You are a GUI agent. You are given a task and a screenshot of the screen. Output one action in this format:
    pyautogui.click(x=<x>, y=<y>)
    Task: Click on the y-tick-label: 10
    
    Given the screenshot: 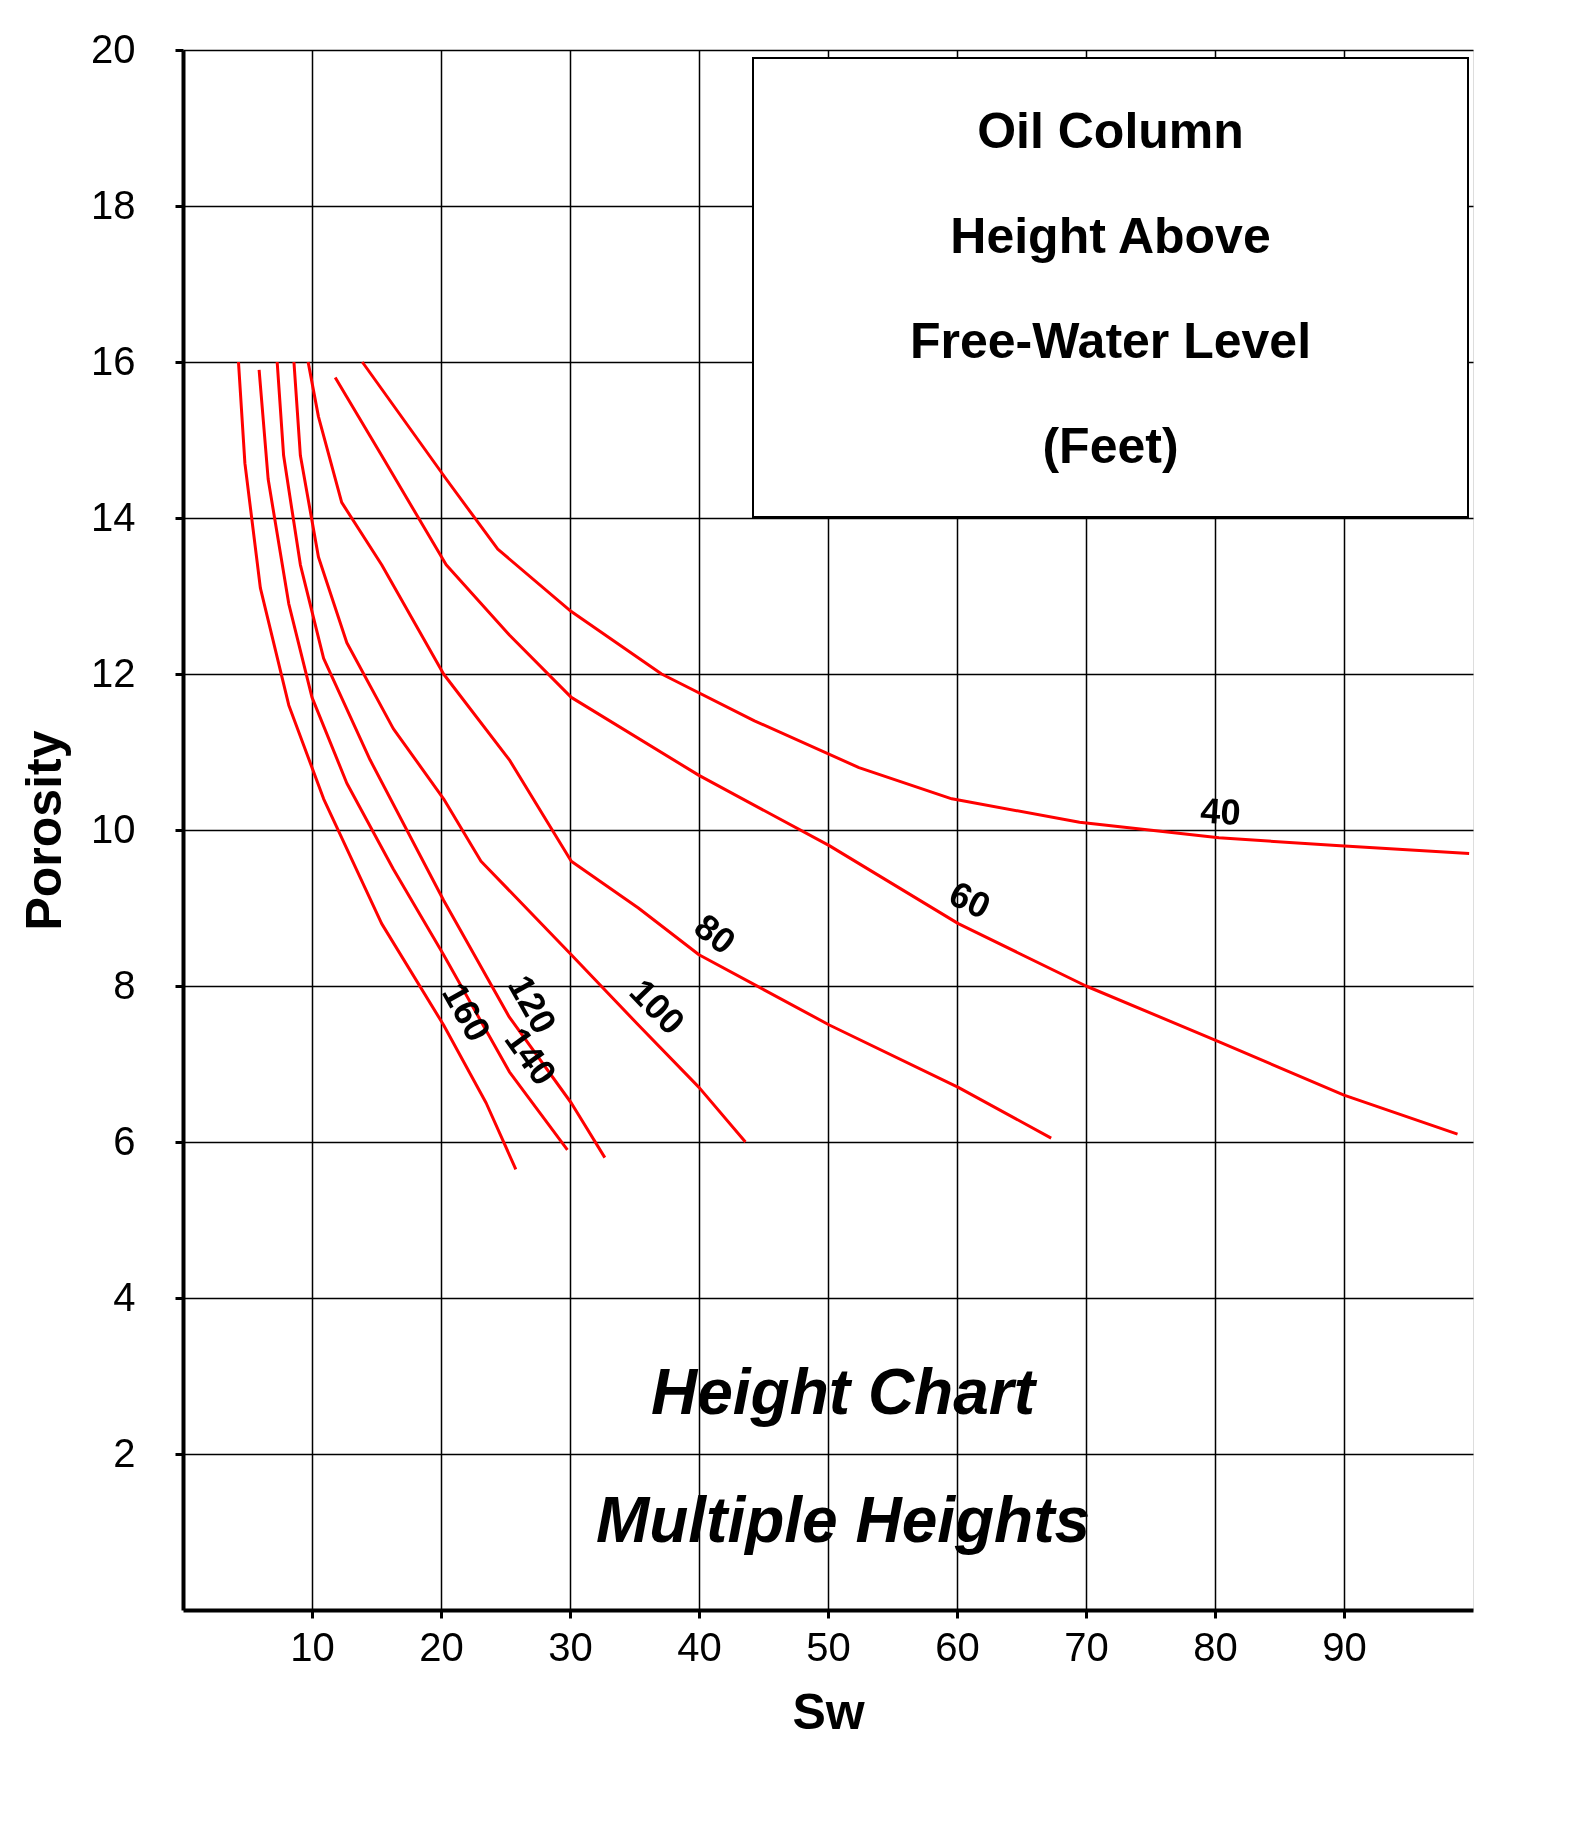 What is the action you would take?
    pyautogui.click(x=113, y=828)
    